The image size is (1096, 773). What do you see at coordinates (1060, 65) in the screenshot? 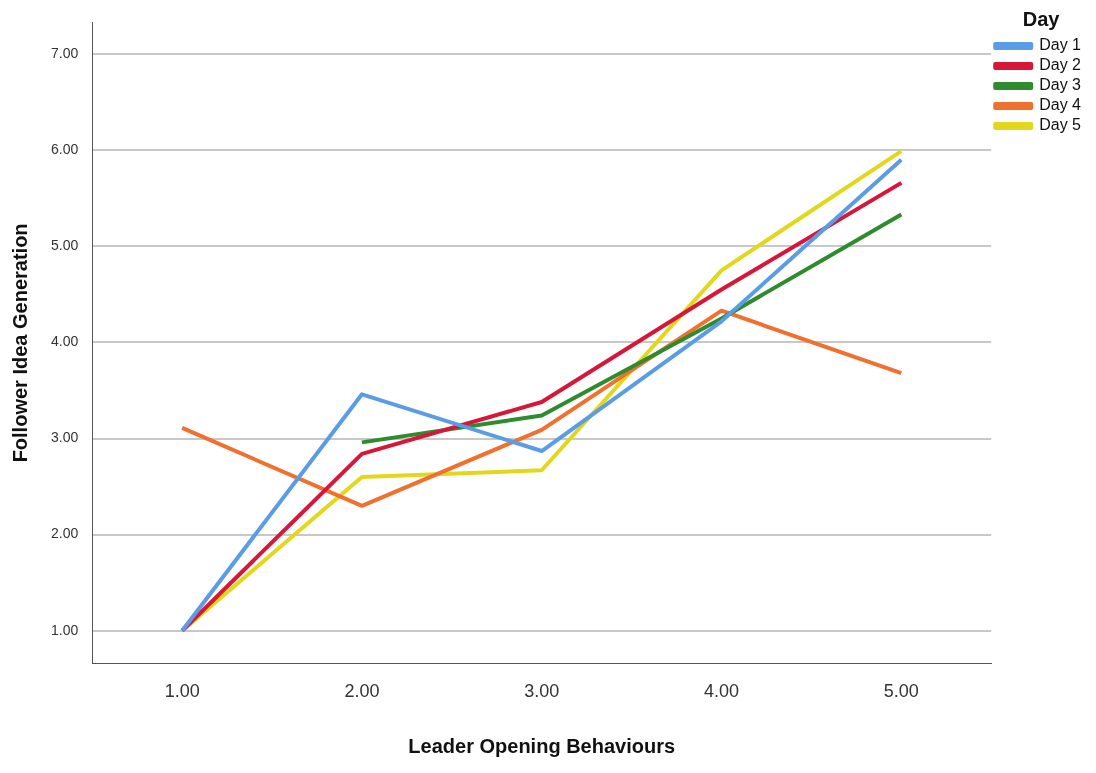
I see `legend-label: Day 2` at bounding box center [1060, 65].